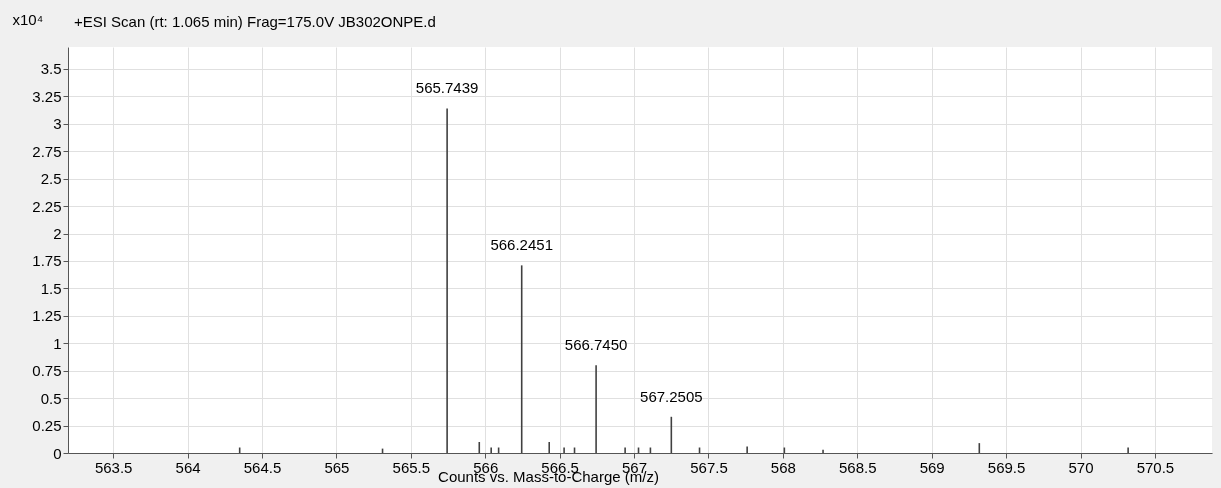 This screenshot has height=488, width=1221. I want to click on x-tick-label: 570, so click(1081, 467).